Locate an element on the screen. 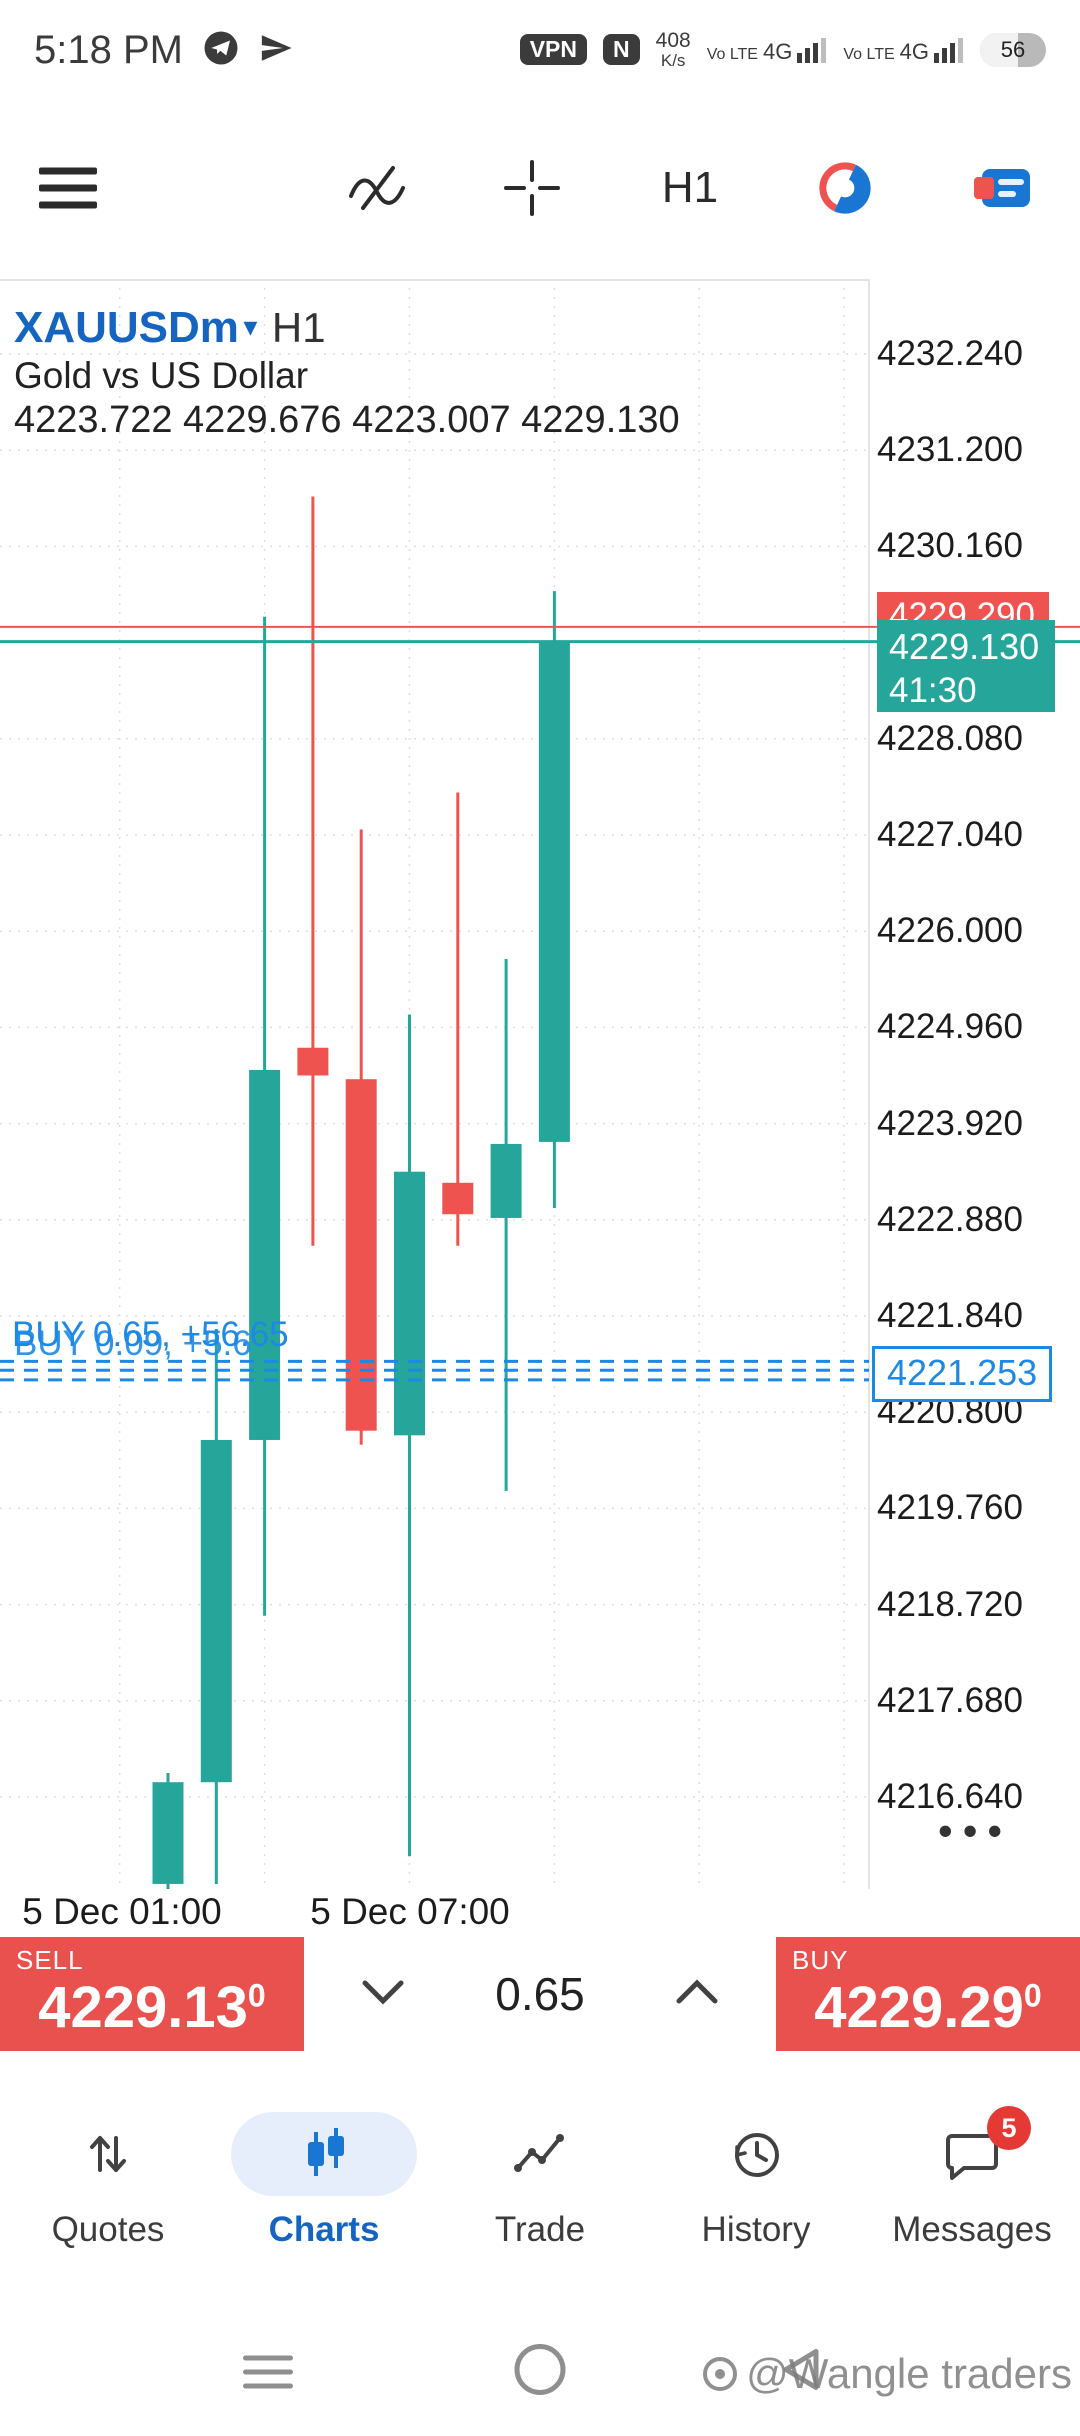  sell-price: 4229.13 is located at coordinates (143, 2007).